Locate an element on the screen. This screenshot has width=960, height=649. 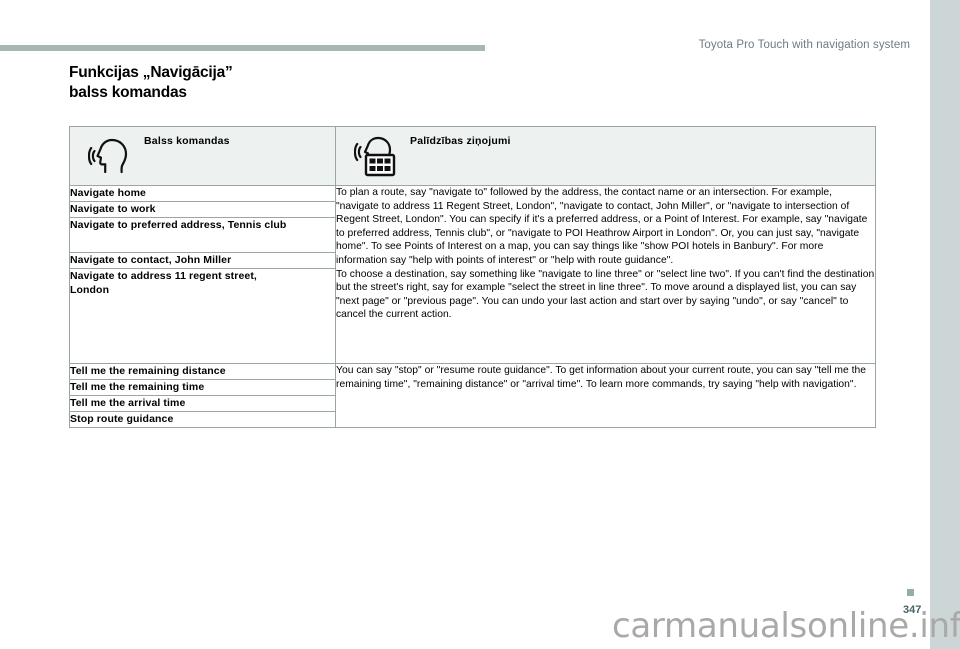
table-row: Navigate to contact, John Miller is located at coordinates (472, 260).